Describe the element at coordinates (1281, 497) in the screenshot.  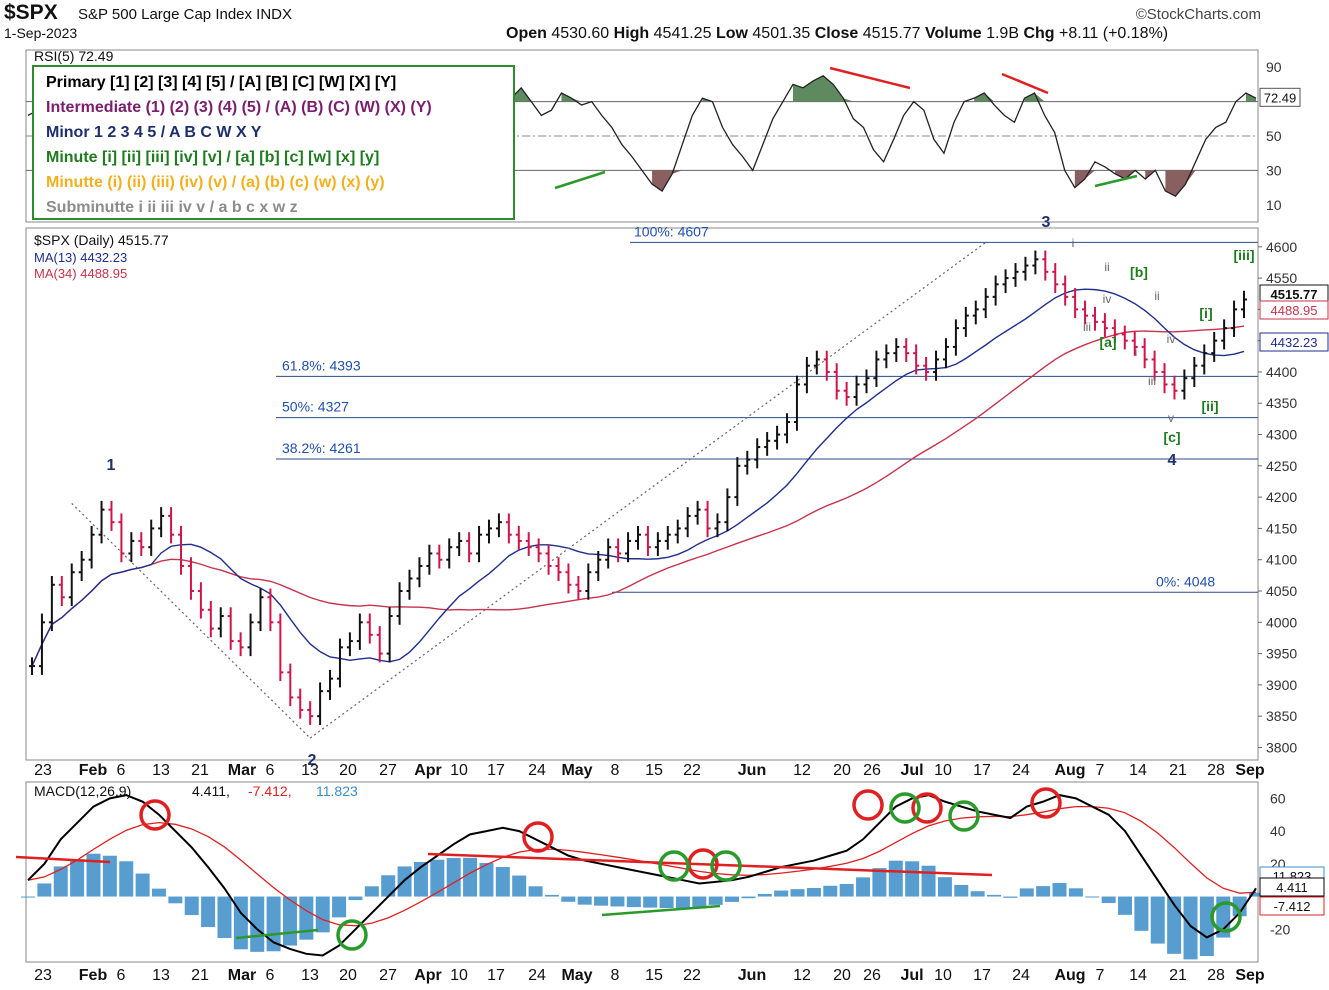
I see `price-tick-label: 4200` at that location.